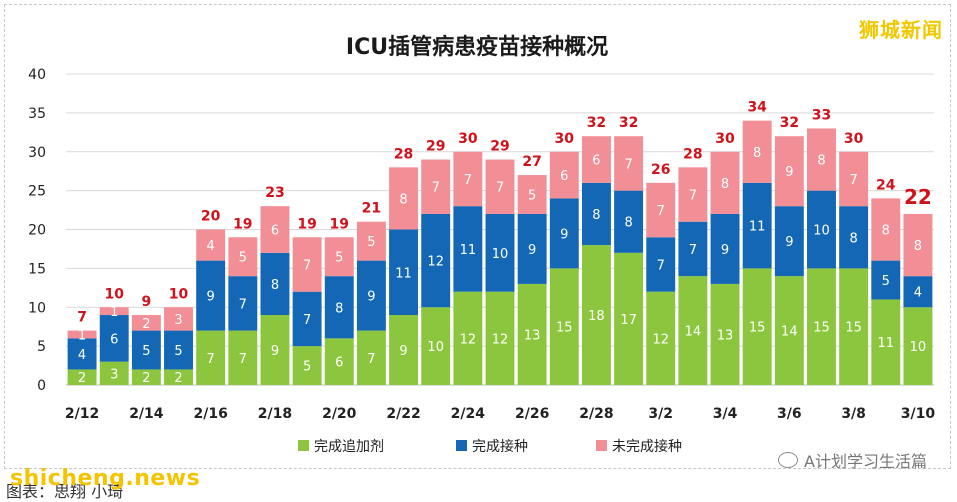  I want to click on x-tick-label: 2/20, so click(339, 414).